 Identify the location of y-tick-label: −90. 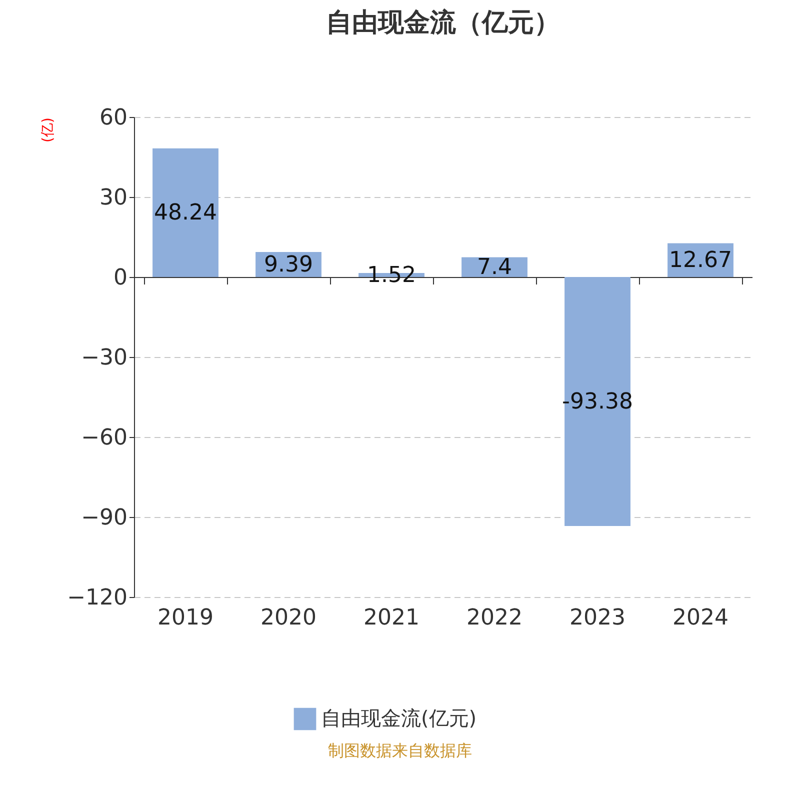
(104, 518).